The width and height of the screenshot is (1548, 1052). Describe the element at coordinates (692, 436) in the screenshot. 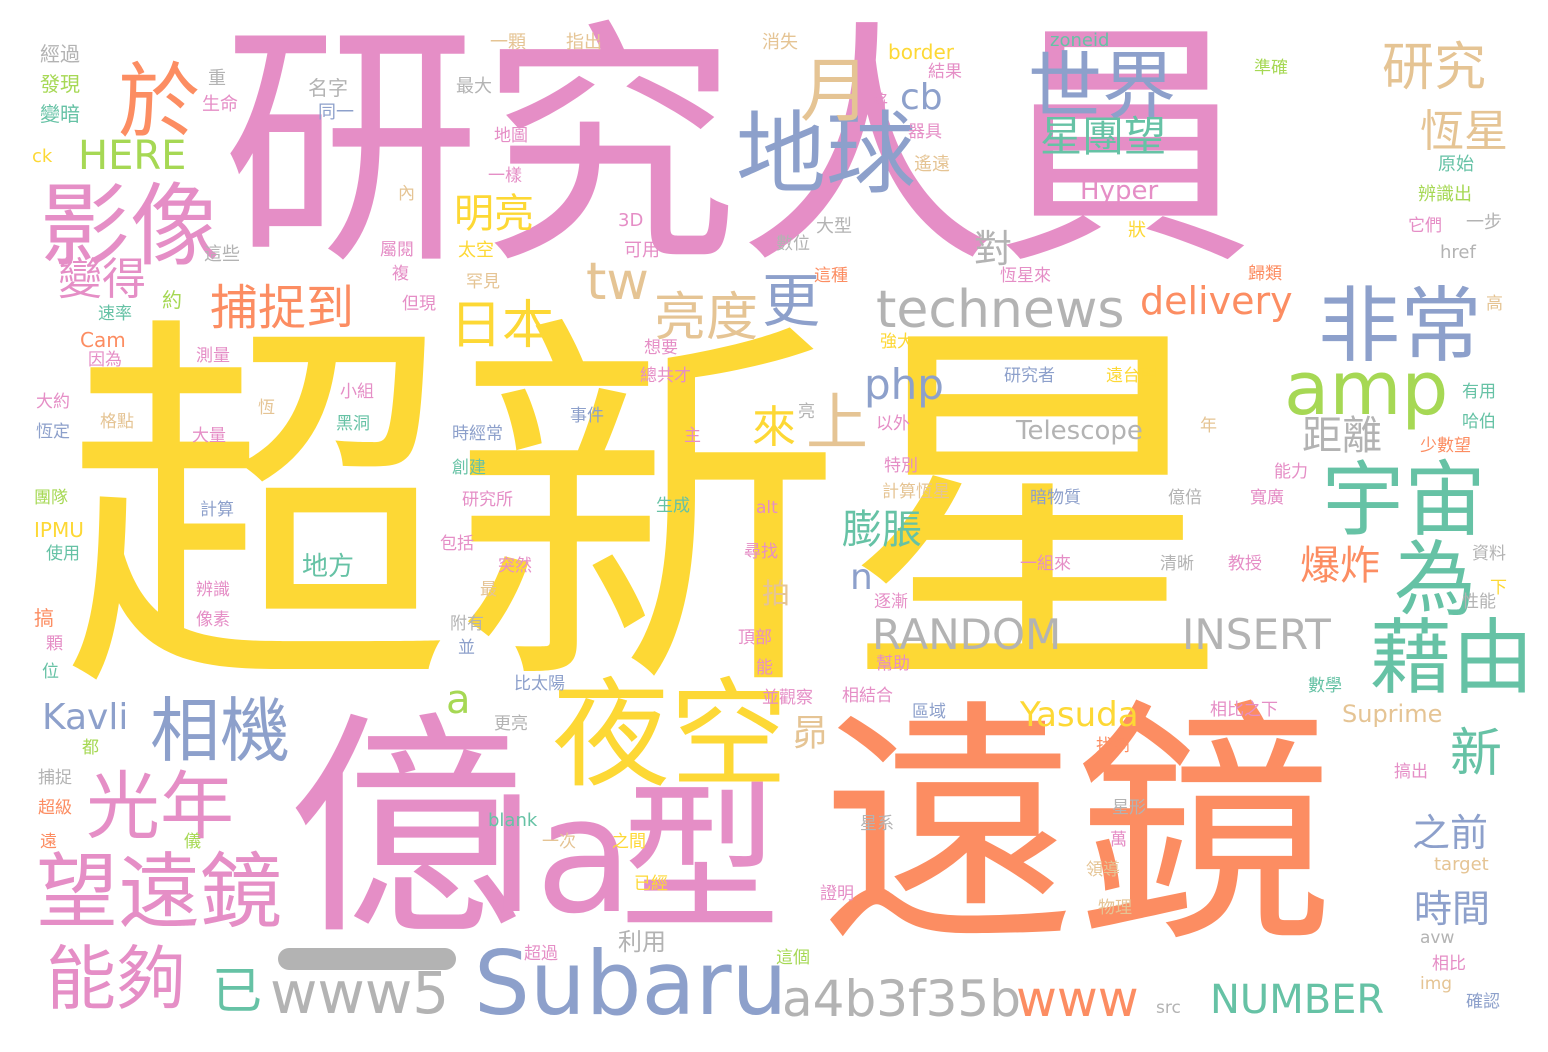

I see `word: 主` at that location.